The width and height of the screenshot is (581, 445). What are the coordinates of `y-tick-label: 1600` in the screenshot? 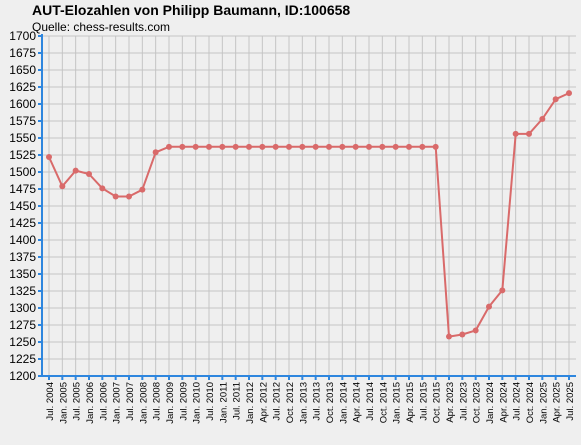 It's located at (22, 104).